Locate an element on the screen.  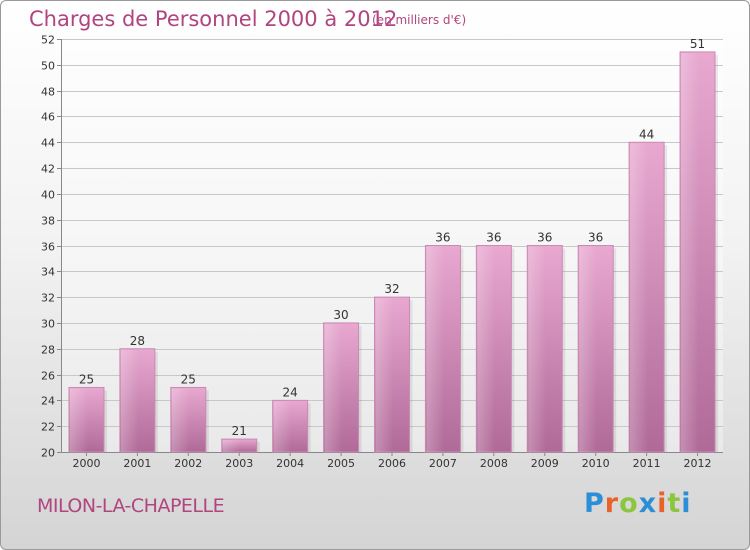
data-label: 32 is located at coordinates (391, 289).